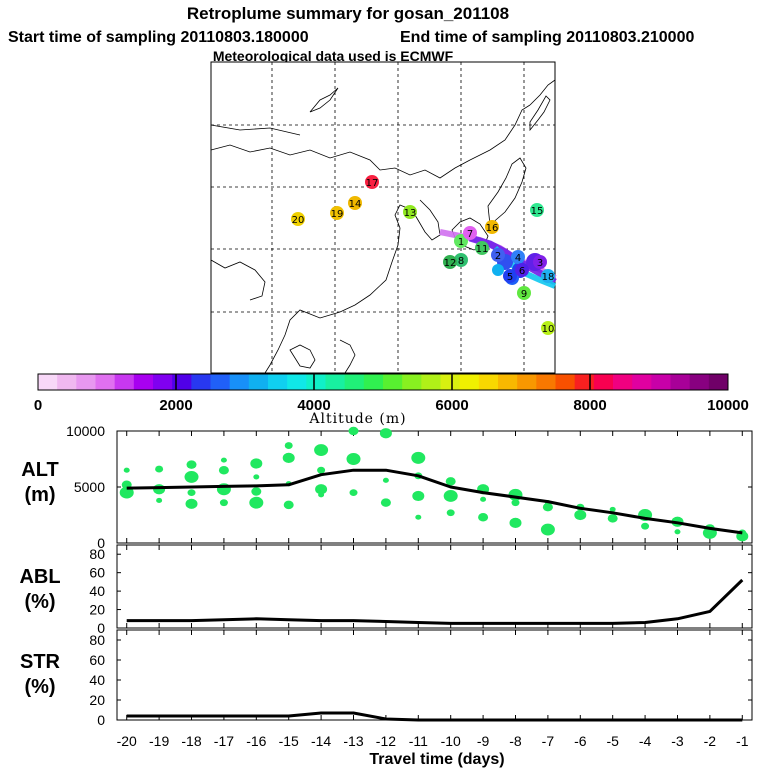  I want to click on map-marker: 6, so click(522, 270).